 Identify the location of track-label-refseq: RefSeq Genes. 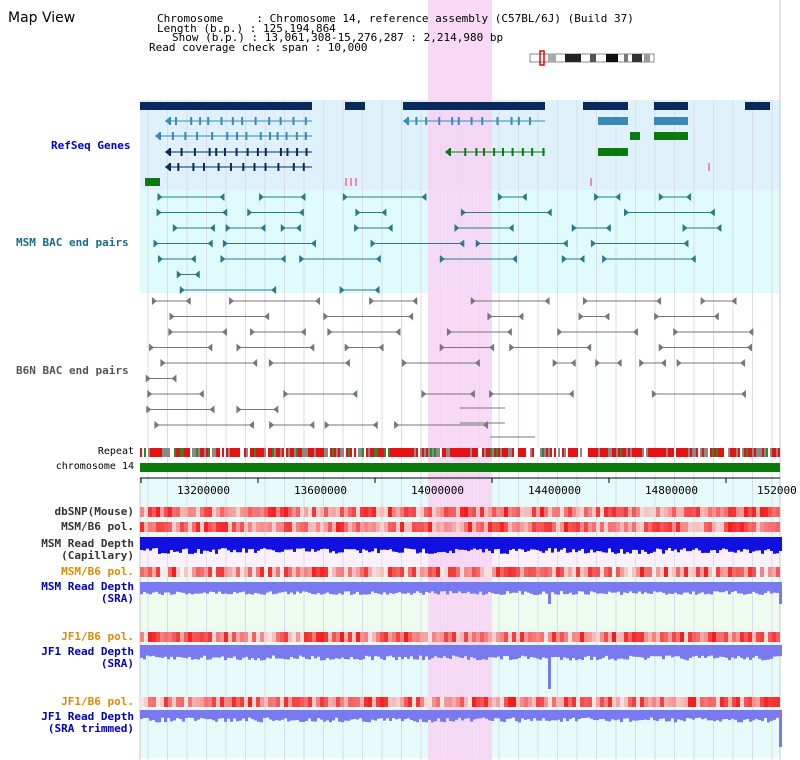
(91, 145).